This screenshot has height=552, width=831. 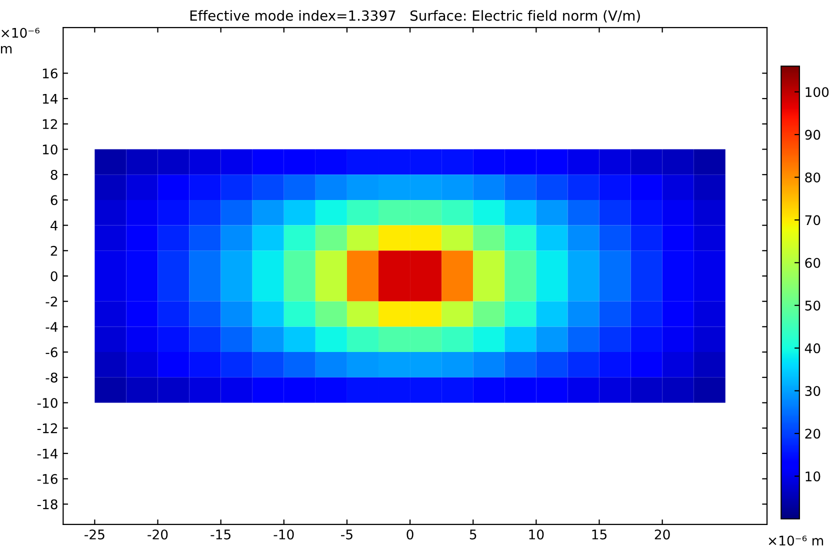 I want to click on x-tick-label: -25, so click(x=94, y=534).